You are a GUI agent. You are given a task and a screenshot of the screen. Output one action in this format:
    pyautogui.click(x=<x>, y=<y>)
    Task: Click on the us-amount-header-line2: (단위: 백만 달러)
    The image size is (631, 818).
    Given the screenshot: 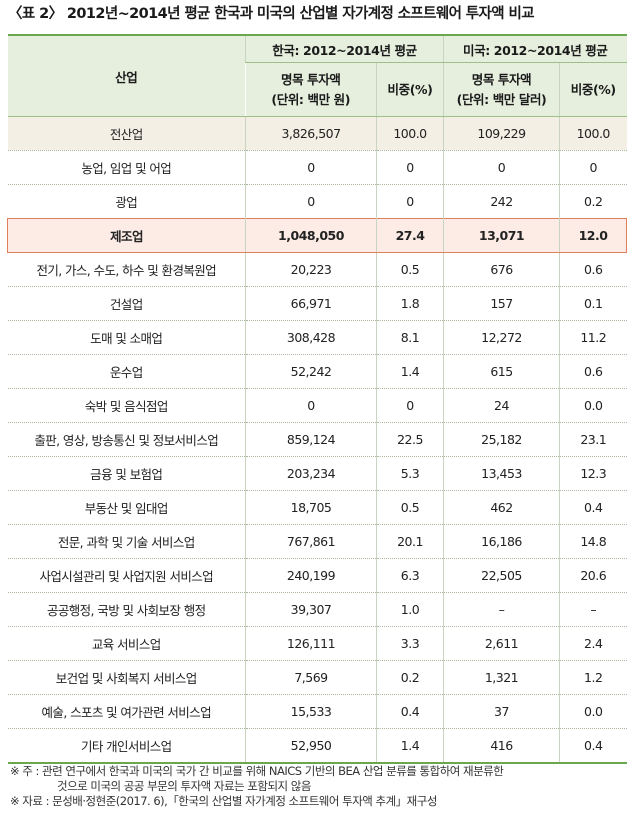 What is the action you would take?
    pyautogui.click(x=501, y=99)
    